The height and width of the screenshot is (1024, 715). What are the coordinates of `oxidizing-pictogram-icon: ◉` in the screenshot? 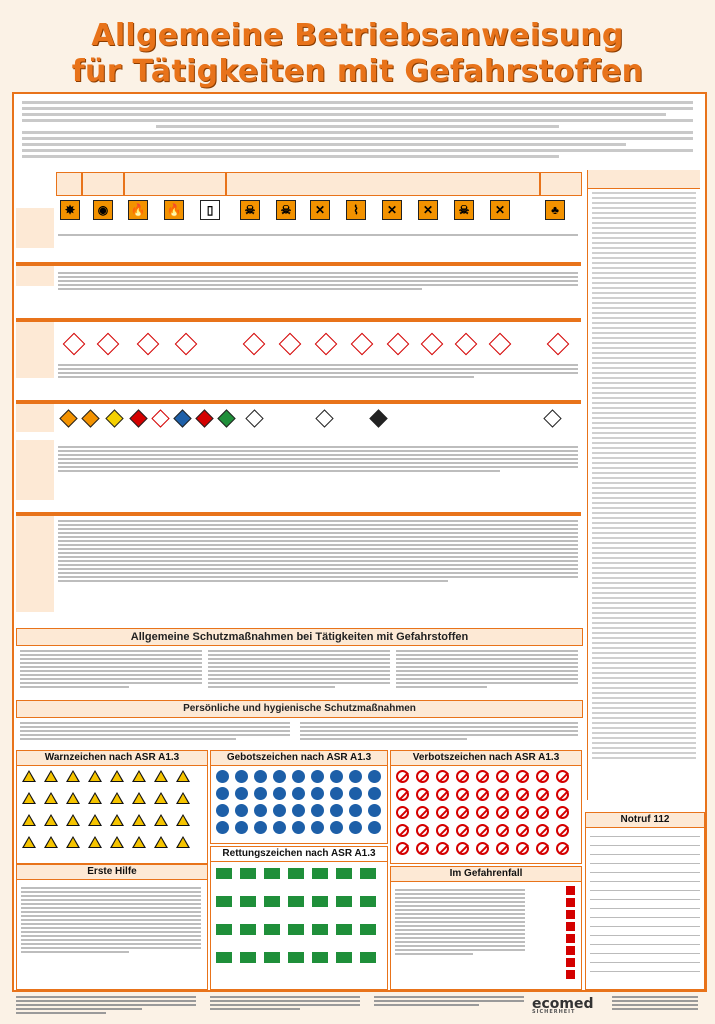 It's located at (103, 210).